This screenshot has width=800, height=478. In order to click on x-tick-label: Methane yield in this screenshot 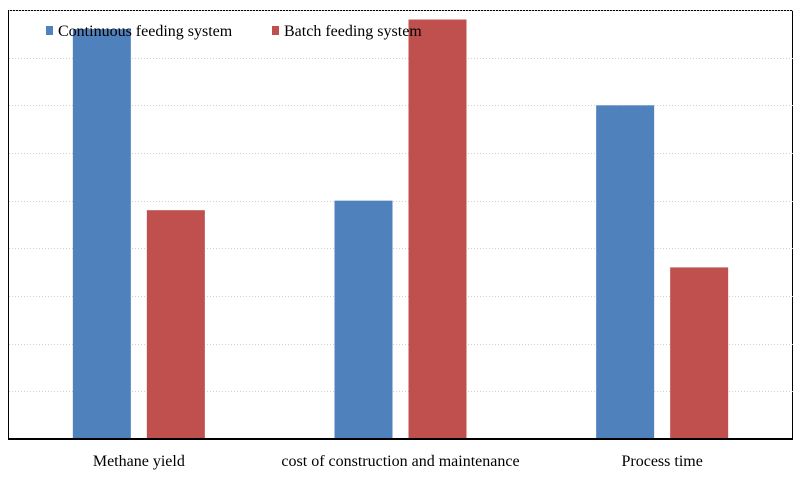, I will do `click(139, 461)`.